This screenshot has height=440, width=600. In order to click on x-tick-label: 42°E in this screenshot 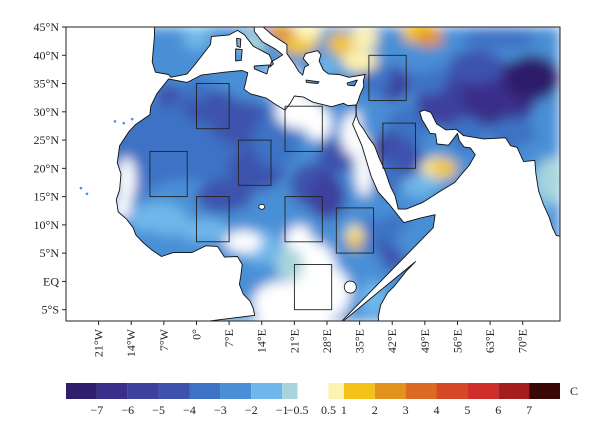, I will do `click(392, 341)`.